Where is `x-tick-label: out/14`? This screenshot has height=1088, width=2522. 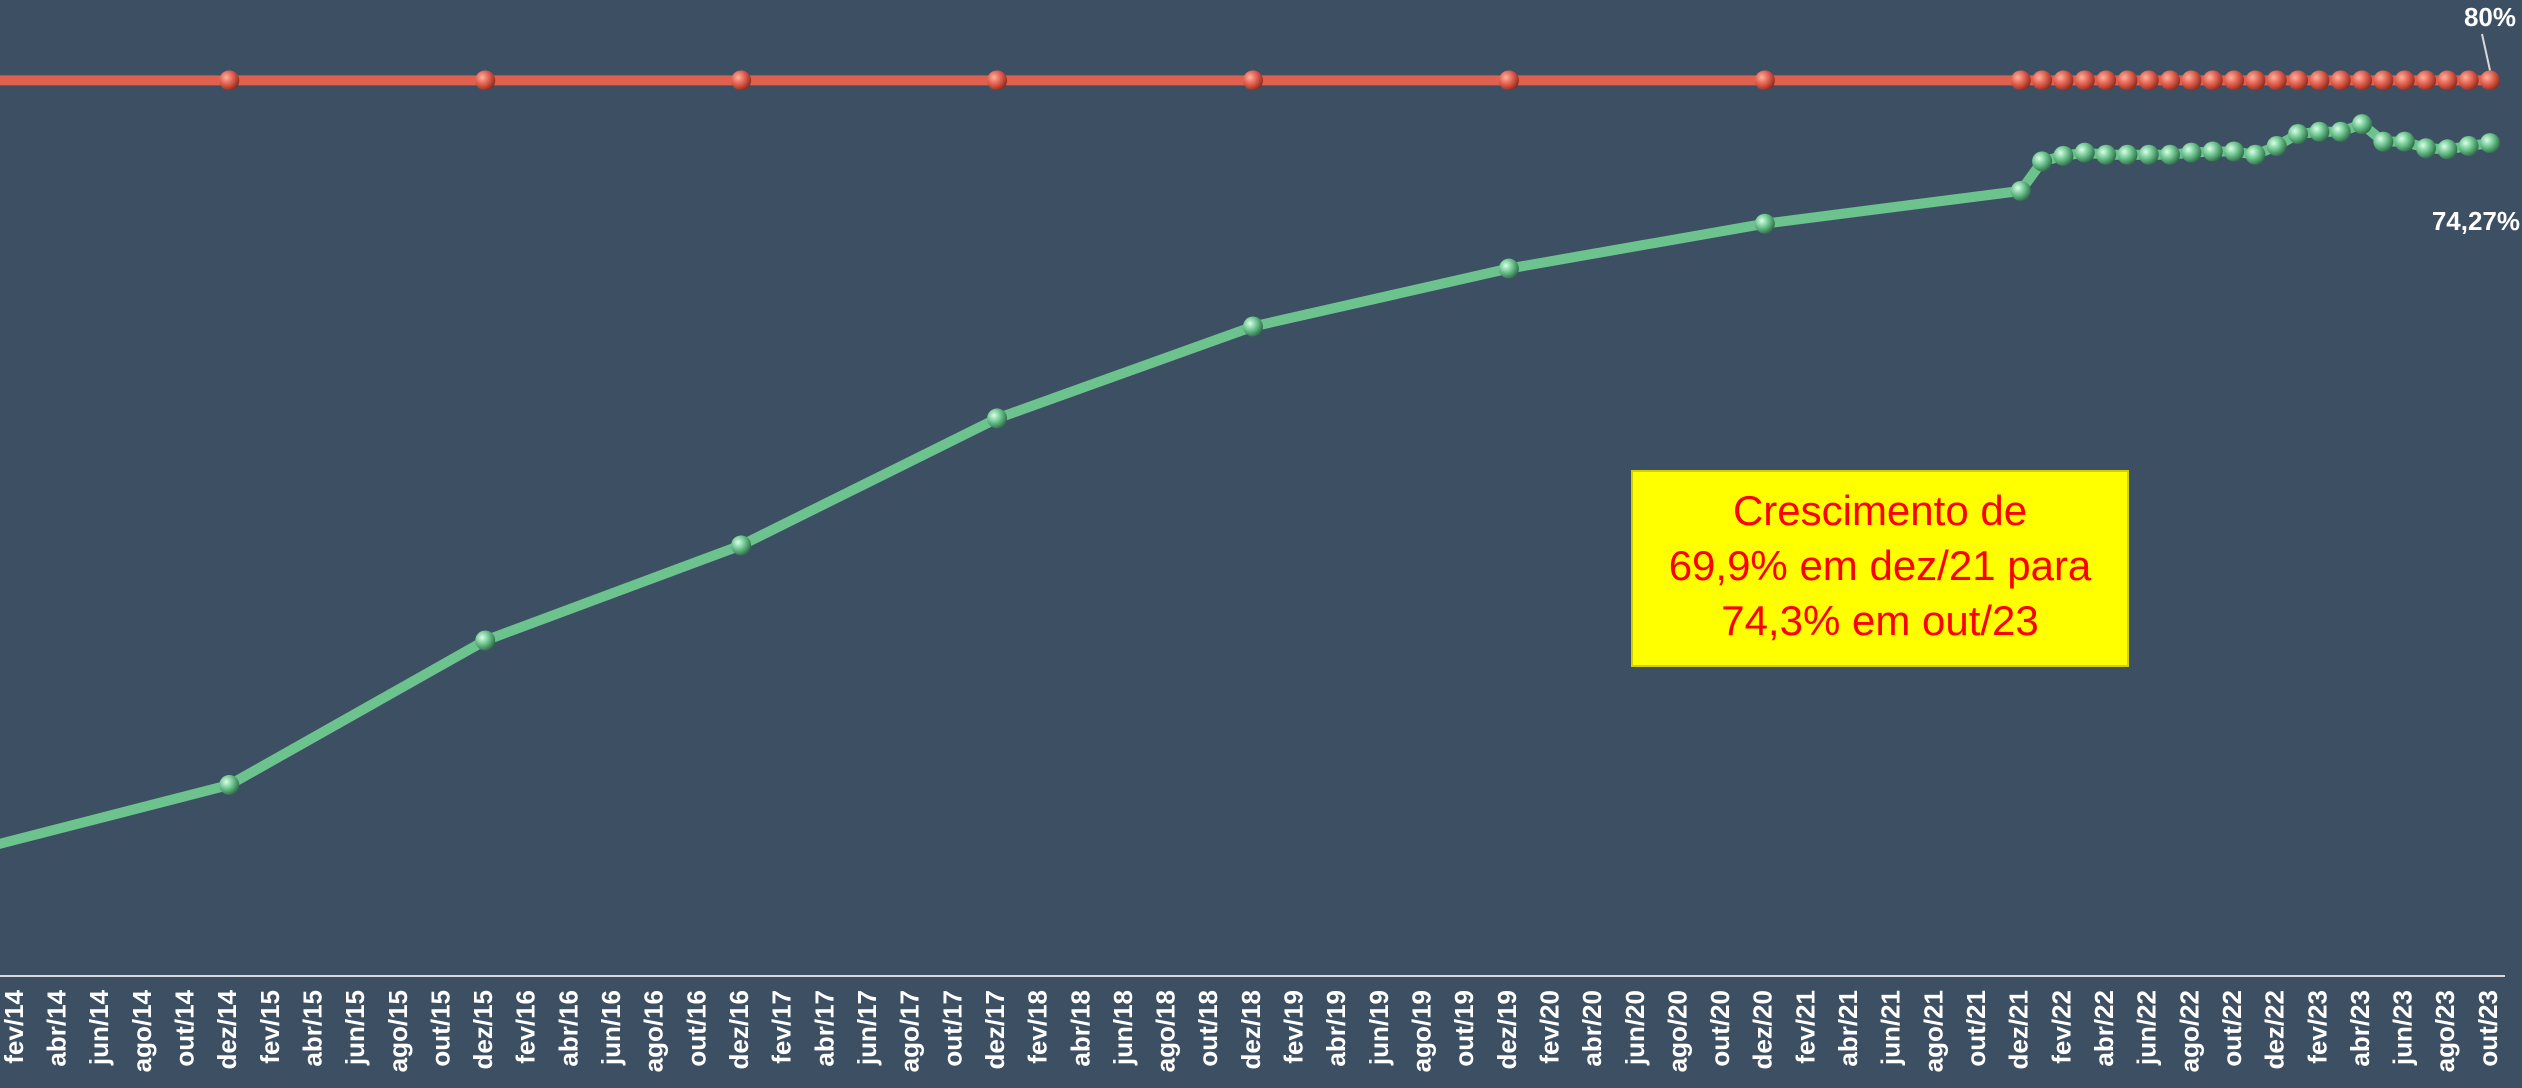
x-tick-label: out/14 is located at coordinates (184, 1027).